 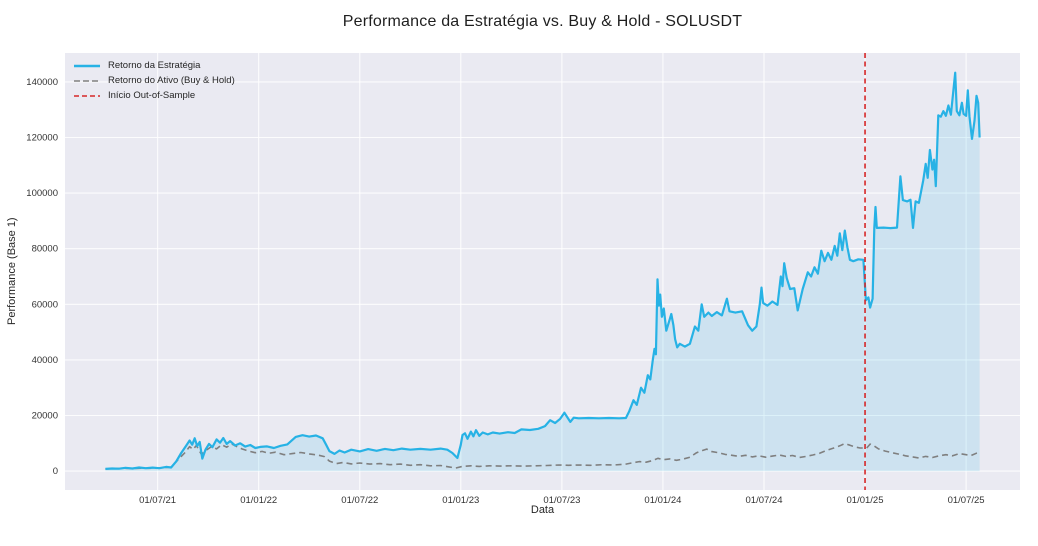 I want to click on y-tick-label: 140000, so click(x=42, y=82).